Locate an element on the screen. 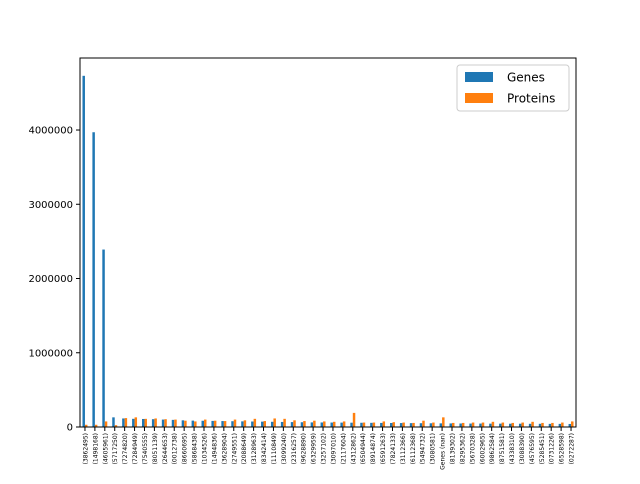 This screenshot has width=640, height=484. legend: Genes Proteins is located at coordinates (513, 88).